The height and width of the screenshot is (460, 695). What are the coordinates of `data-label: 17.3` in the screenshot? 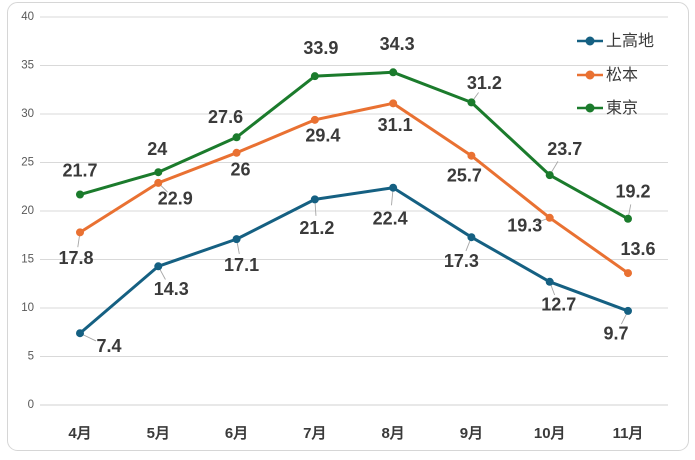 It's located at (461, 261).